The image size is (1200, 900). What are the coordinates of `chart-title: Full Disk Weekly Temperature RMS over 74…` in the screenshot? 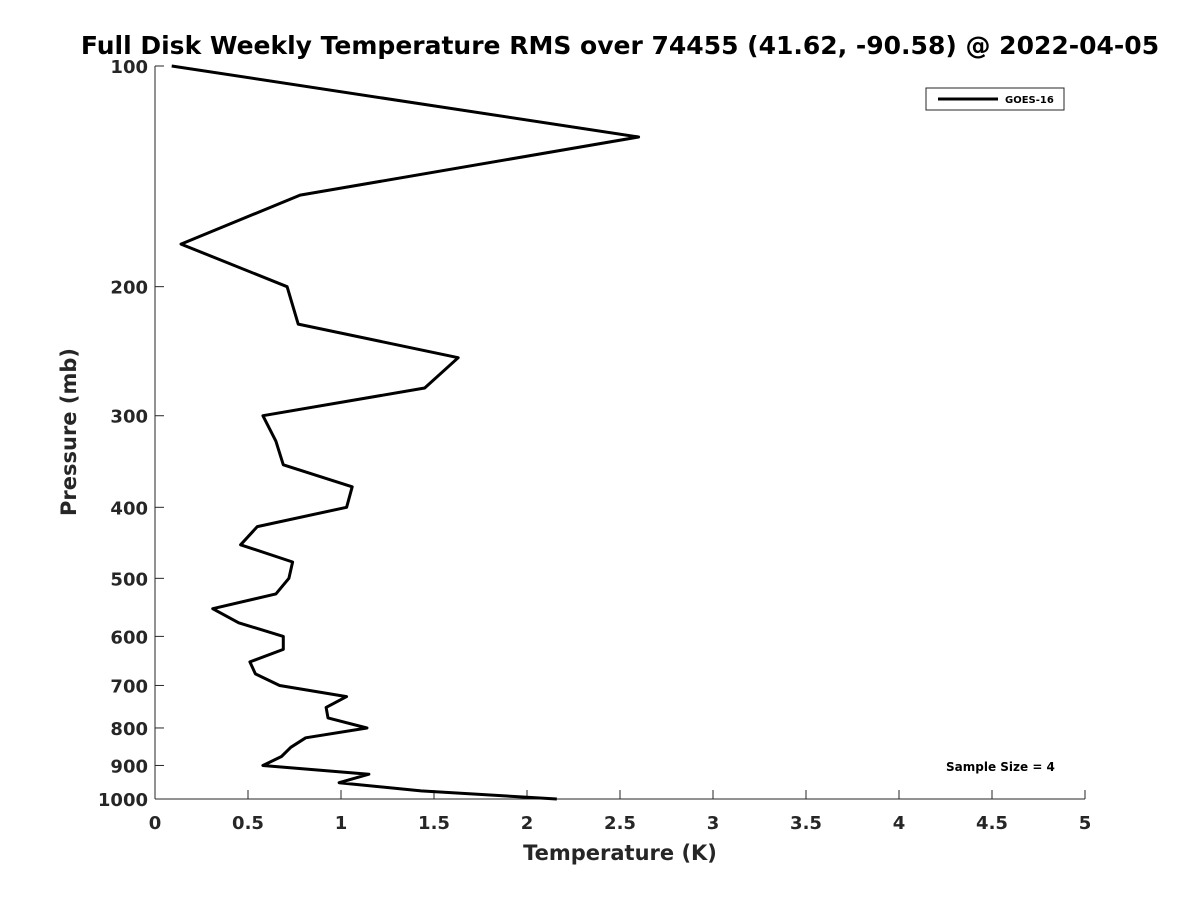 It's located at (620, 45).